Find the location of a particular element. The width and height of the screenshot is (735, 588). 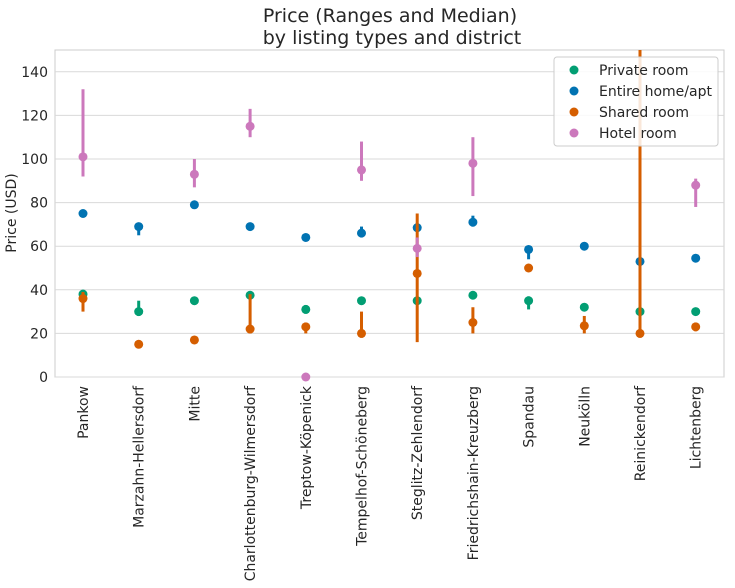

y-tick-labels: 0 20 40 60 80 100 120 140 is located at coordinates (34, 225).